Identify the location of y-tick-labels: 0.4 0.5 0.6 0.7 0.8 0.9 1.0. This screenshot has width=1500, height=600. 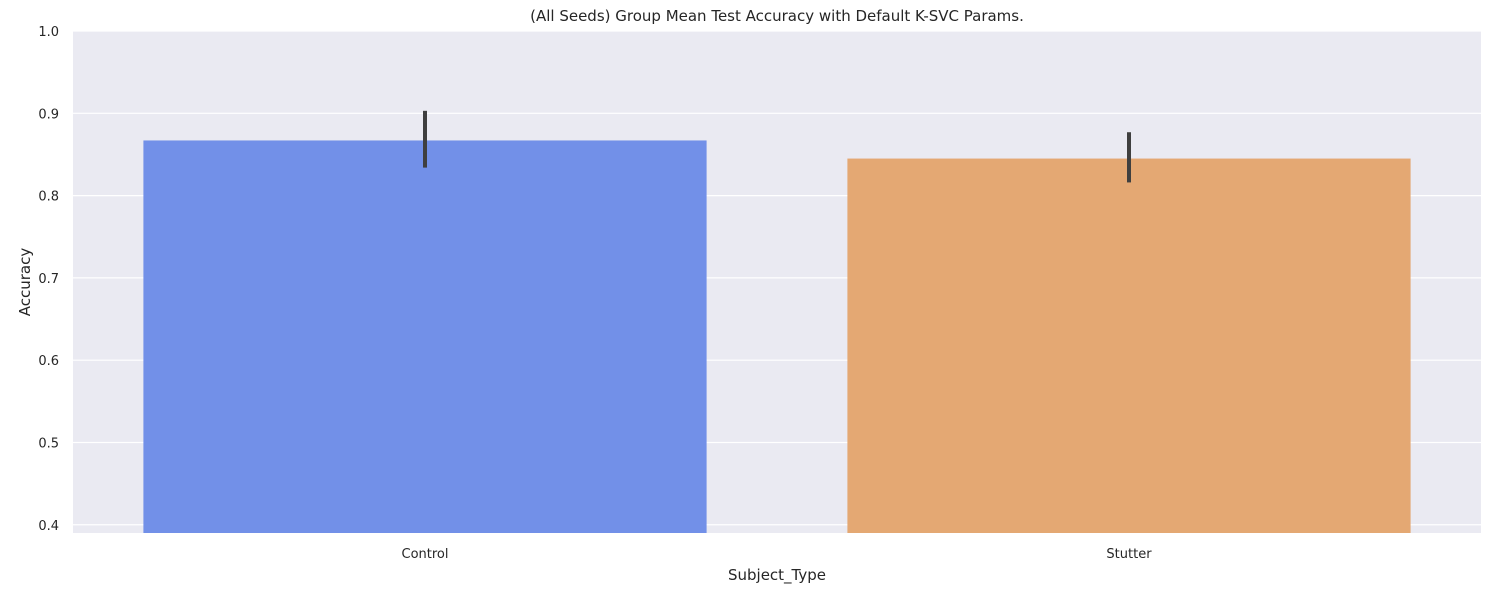
(48, 279).